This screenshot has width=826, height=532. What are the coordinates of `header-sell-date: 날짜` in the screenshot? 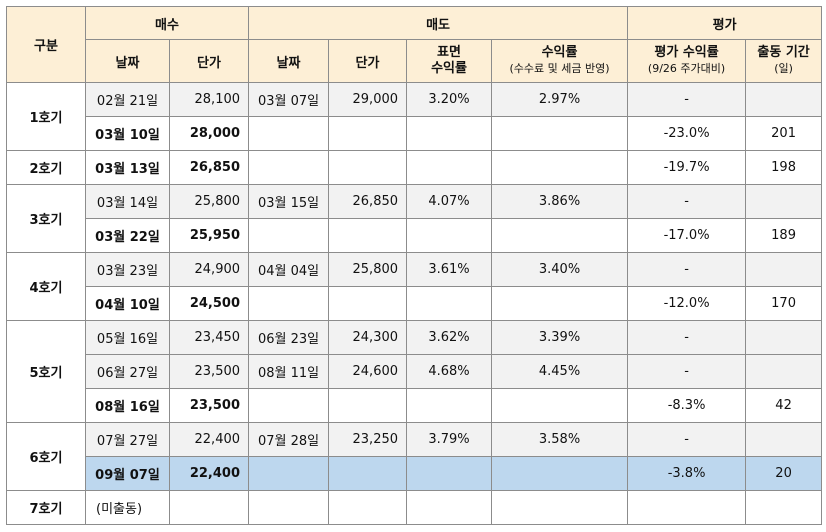 It's located at (289, 61).